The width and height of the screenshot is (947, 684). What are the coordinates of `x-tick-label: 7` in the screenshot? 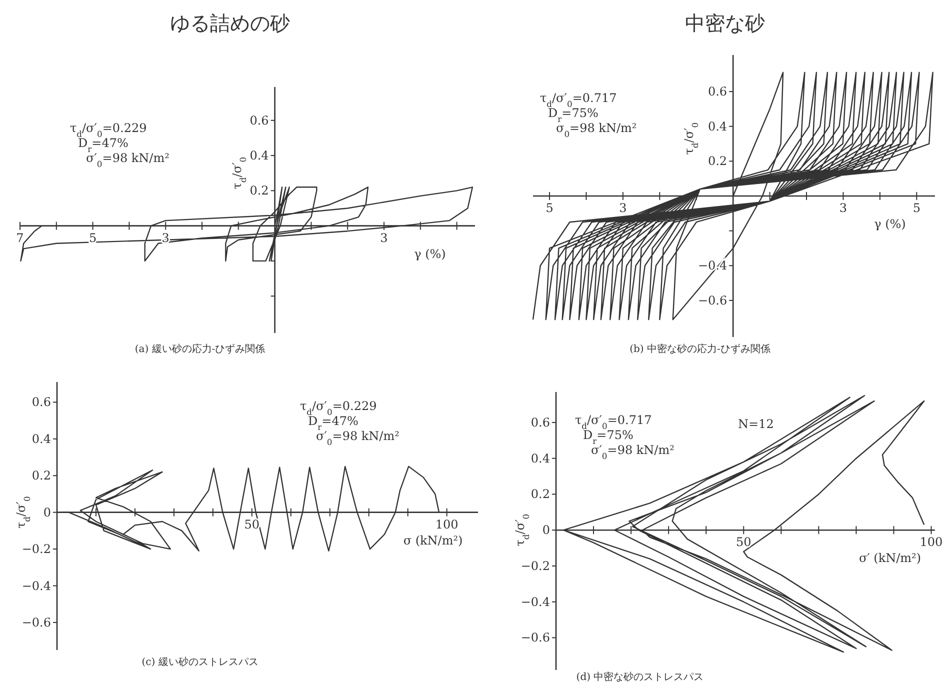 It's located at (20, 237).